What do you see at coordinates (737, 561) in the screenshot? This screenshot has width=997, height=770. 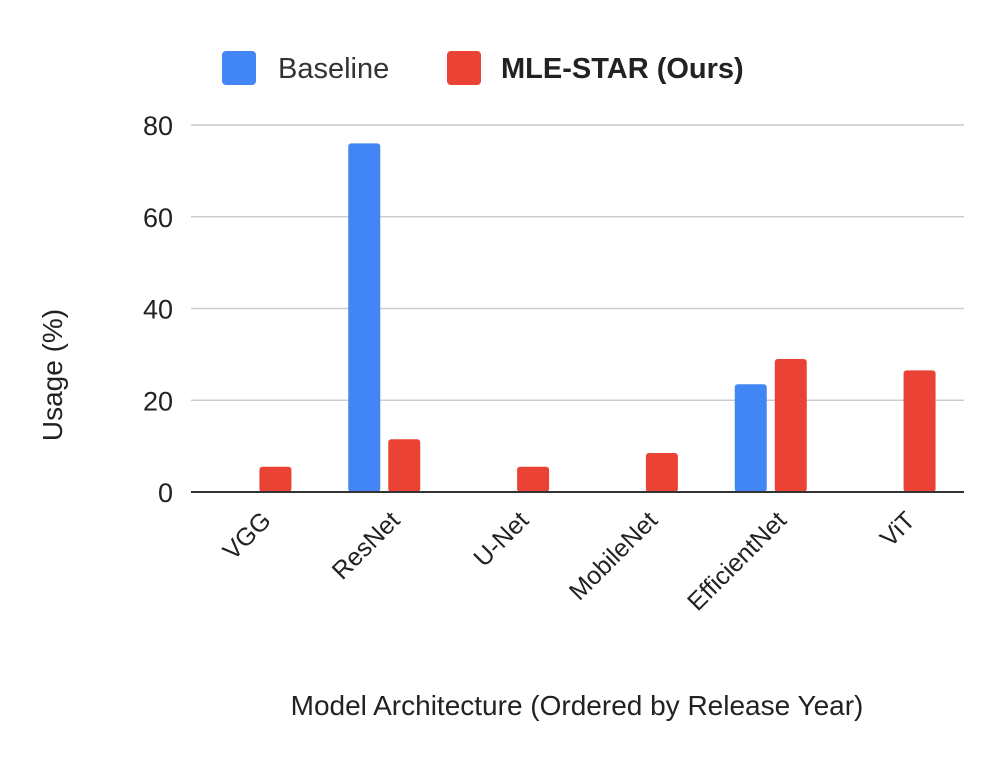 I see `x-tick-label: EfficientNet` at bounding box center [737, 561].